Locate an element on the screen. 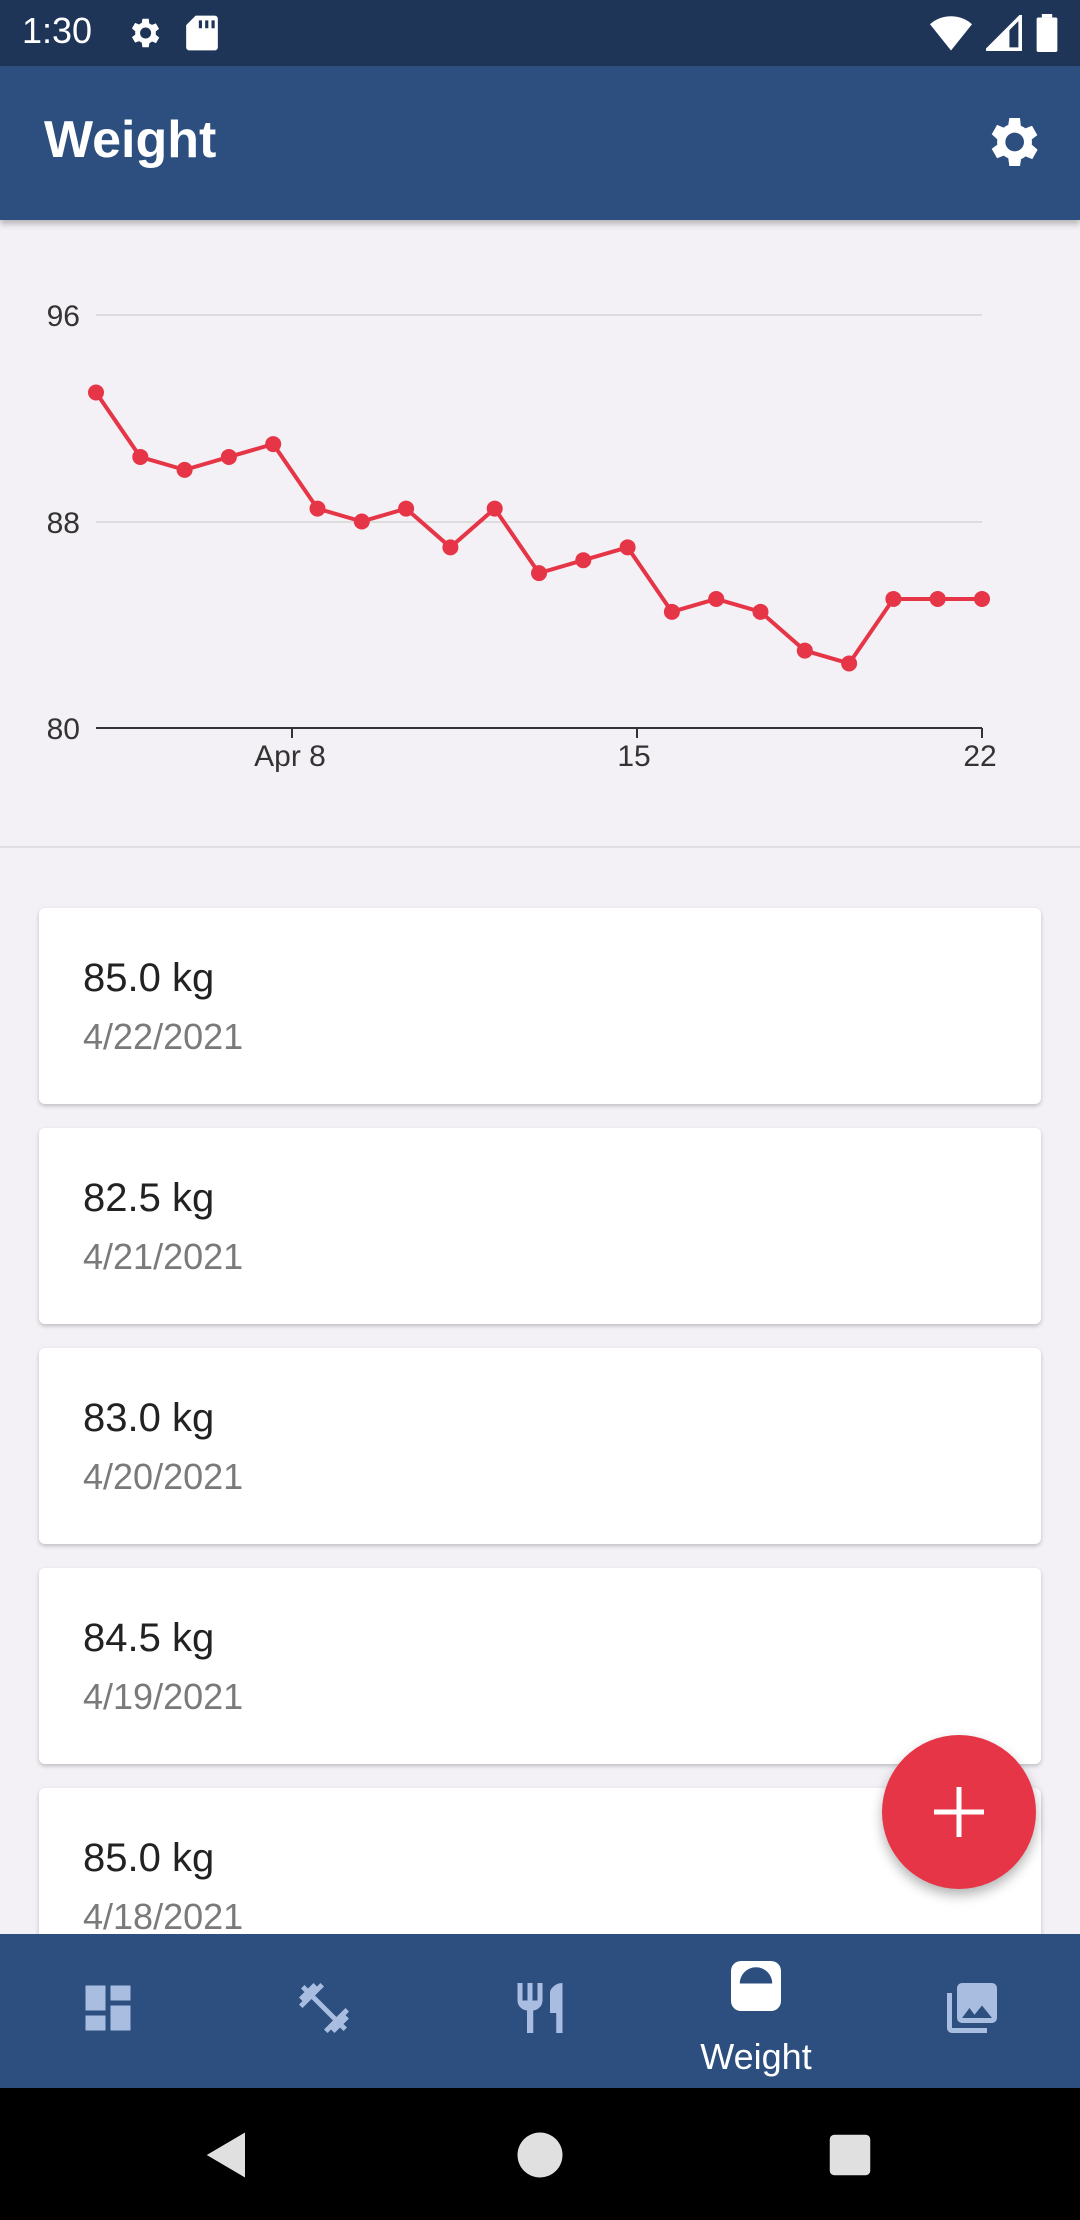 The height and width of the screenshot is (2220, 1080). nav-item-weight: Weight is located at coordinates (756, 2011).